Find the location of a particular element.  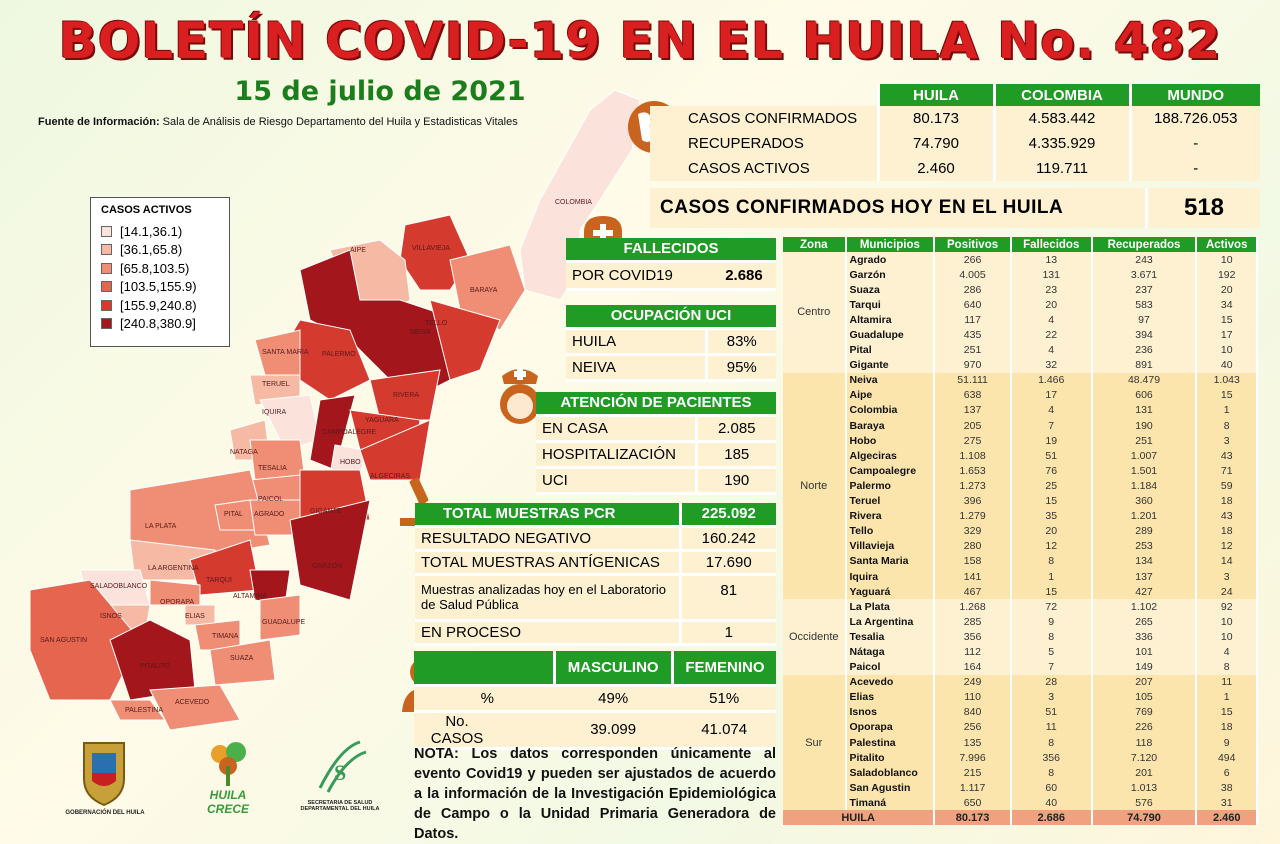

municipality-value: 18 is located at coordinates (1227, 727).